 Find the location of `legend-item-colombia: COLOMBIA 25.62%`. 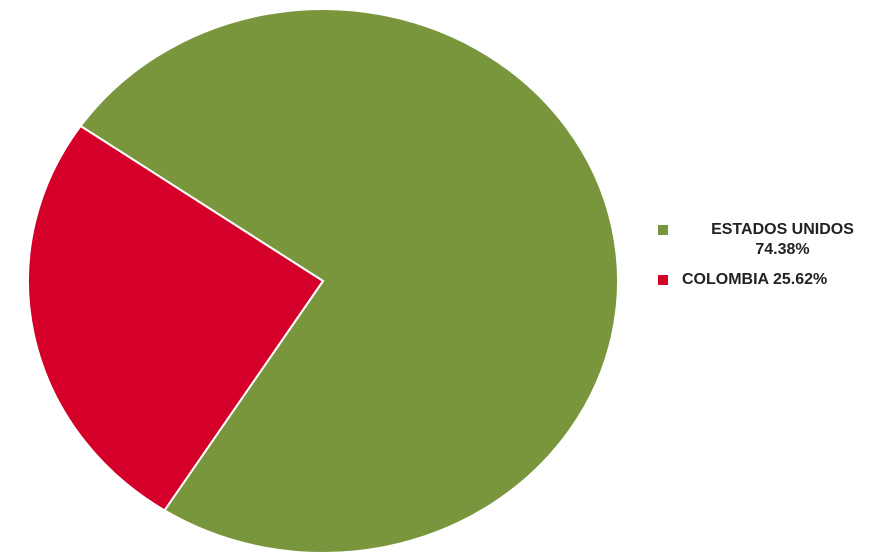

legend-item-colombia: COLOMBIA 25.62% is located at coordinates (770, 280).